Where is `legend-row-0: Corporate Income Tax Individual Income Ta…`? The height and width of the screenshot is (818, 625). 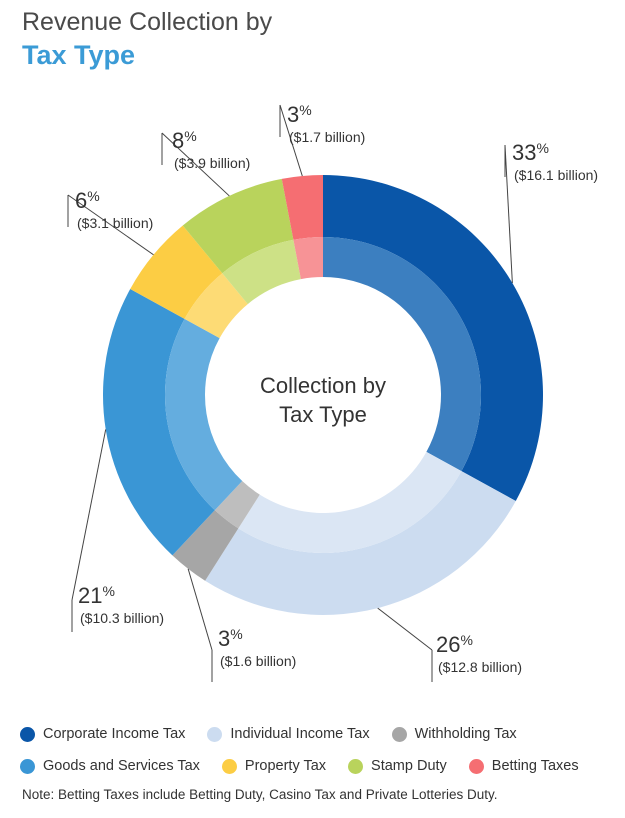
legend-row-0: Corporate Income Tax Individual Income Ta… is located at coordinates (320, 734).